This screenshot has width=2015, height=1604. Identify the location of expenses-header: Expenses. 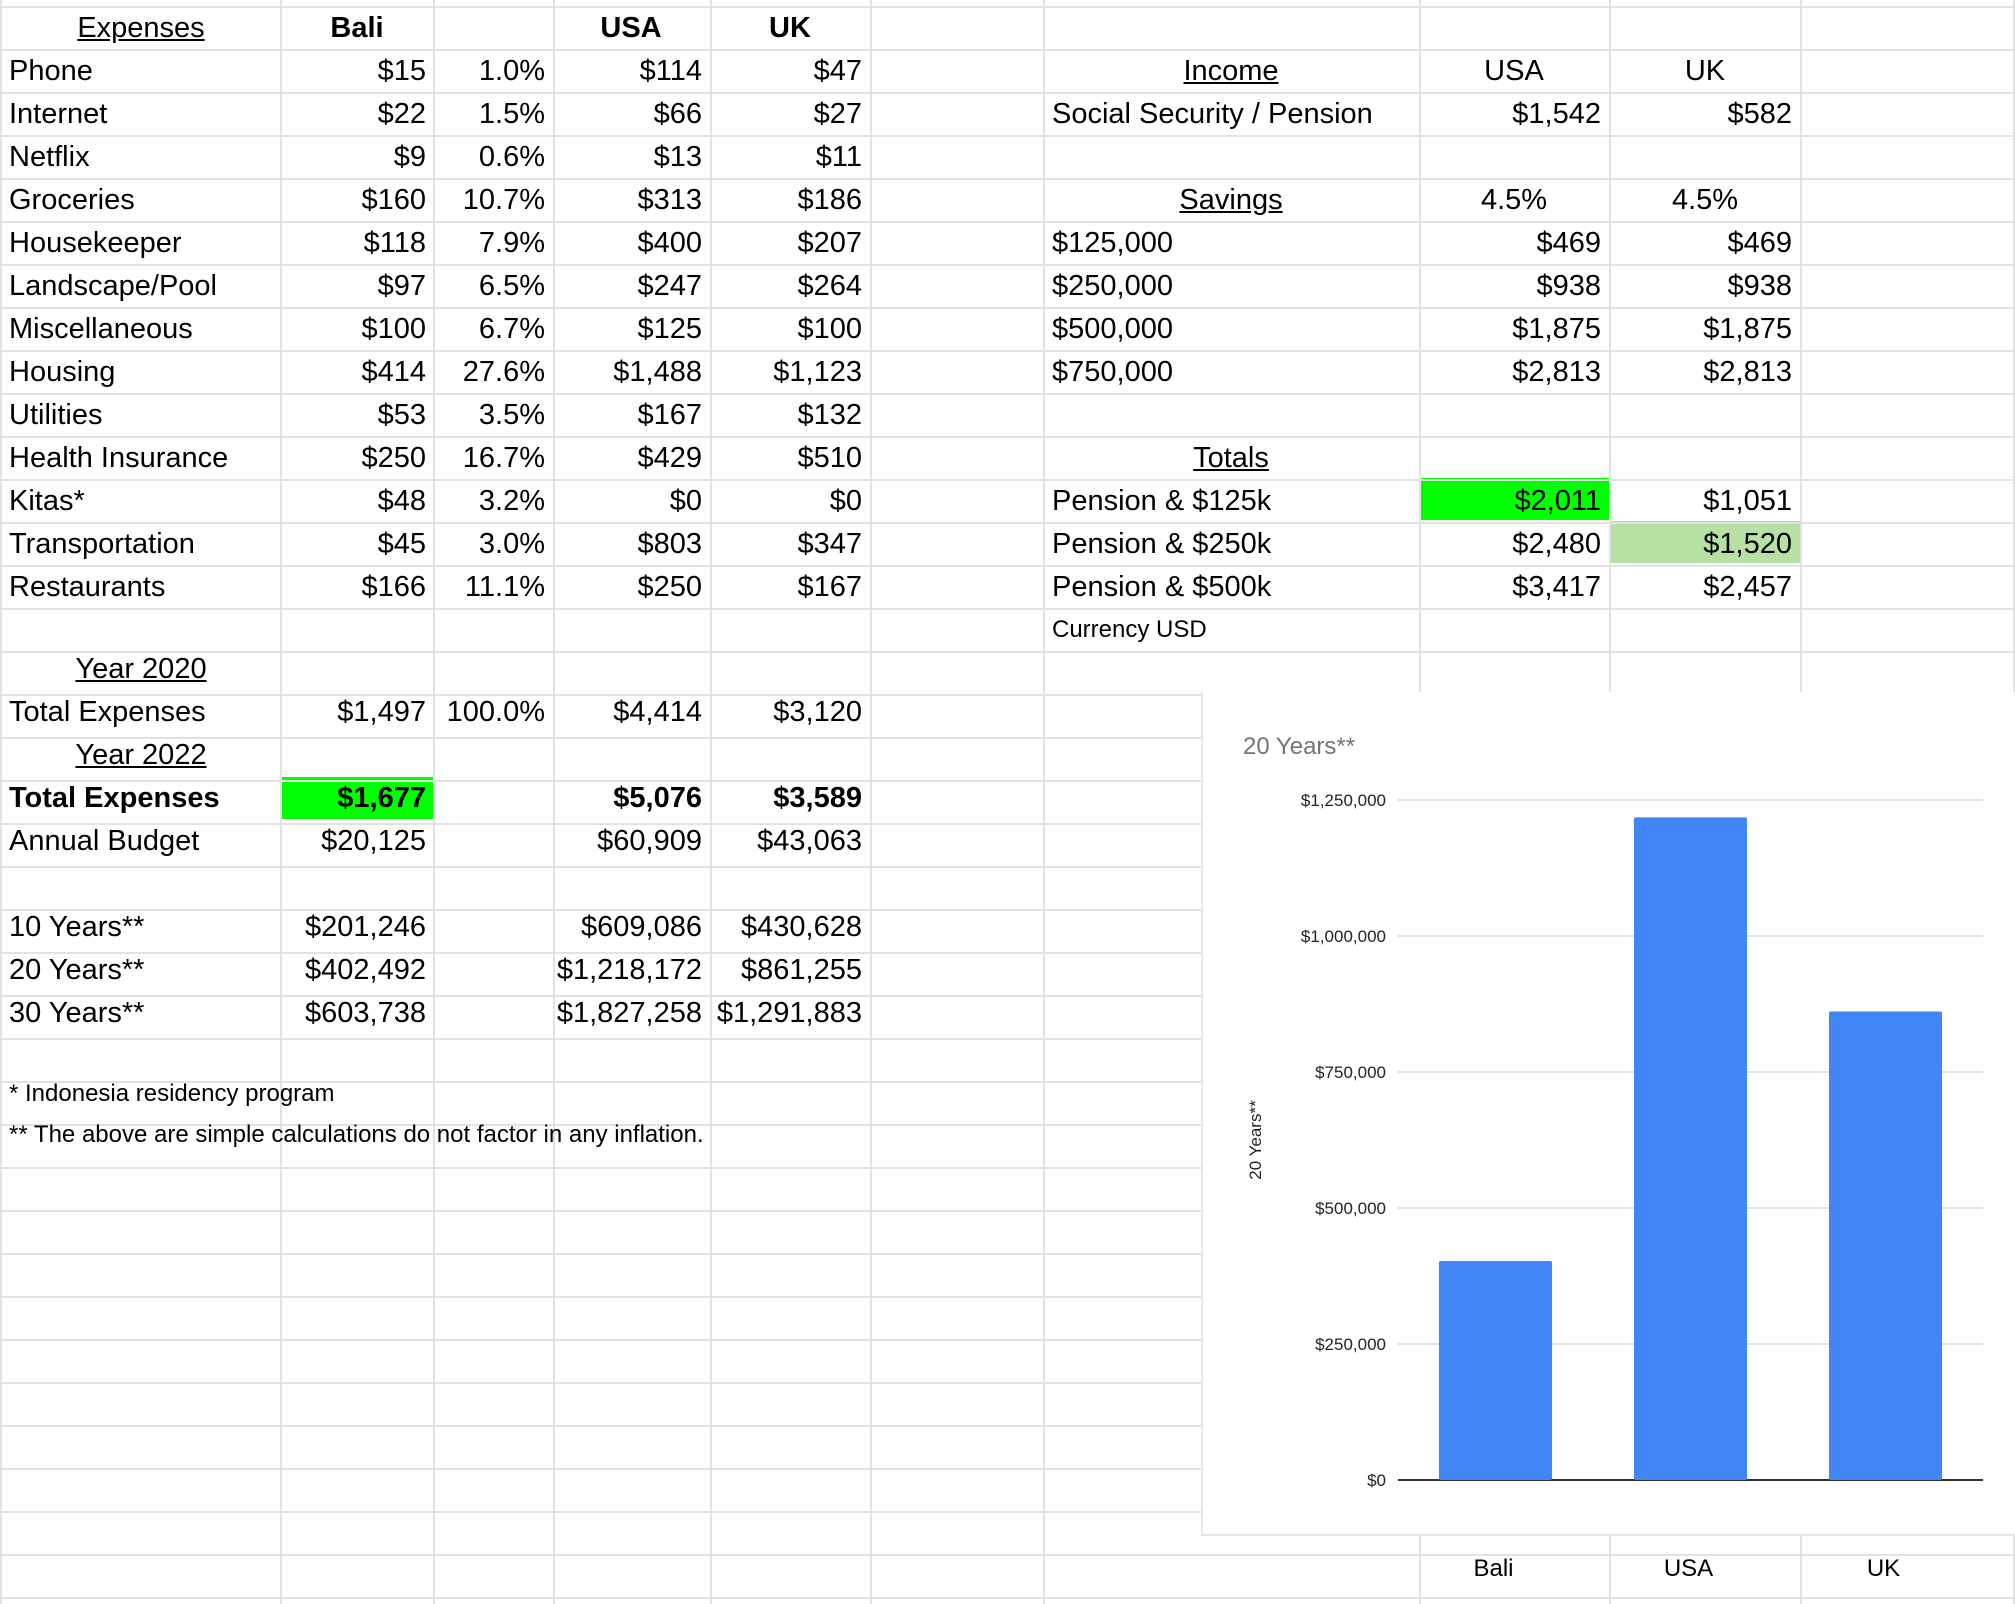
(141, 28).